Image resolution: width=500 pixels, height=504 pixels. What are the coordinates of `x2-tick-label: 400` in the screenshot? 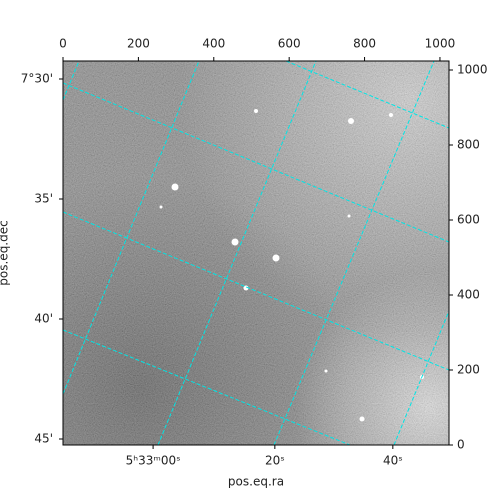 It's located at (213, 44).